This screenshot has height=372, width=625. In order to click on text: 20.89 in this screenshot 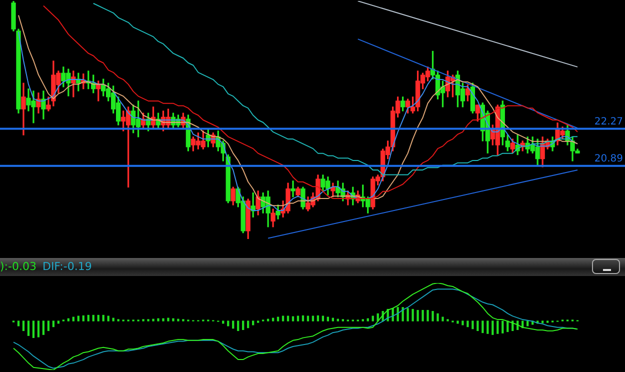, I will do `click(608, 159)`.